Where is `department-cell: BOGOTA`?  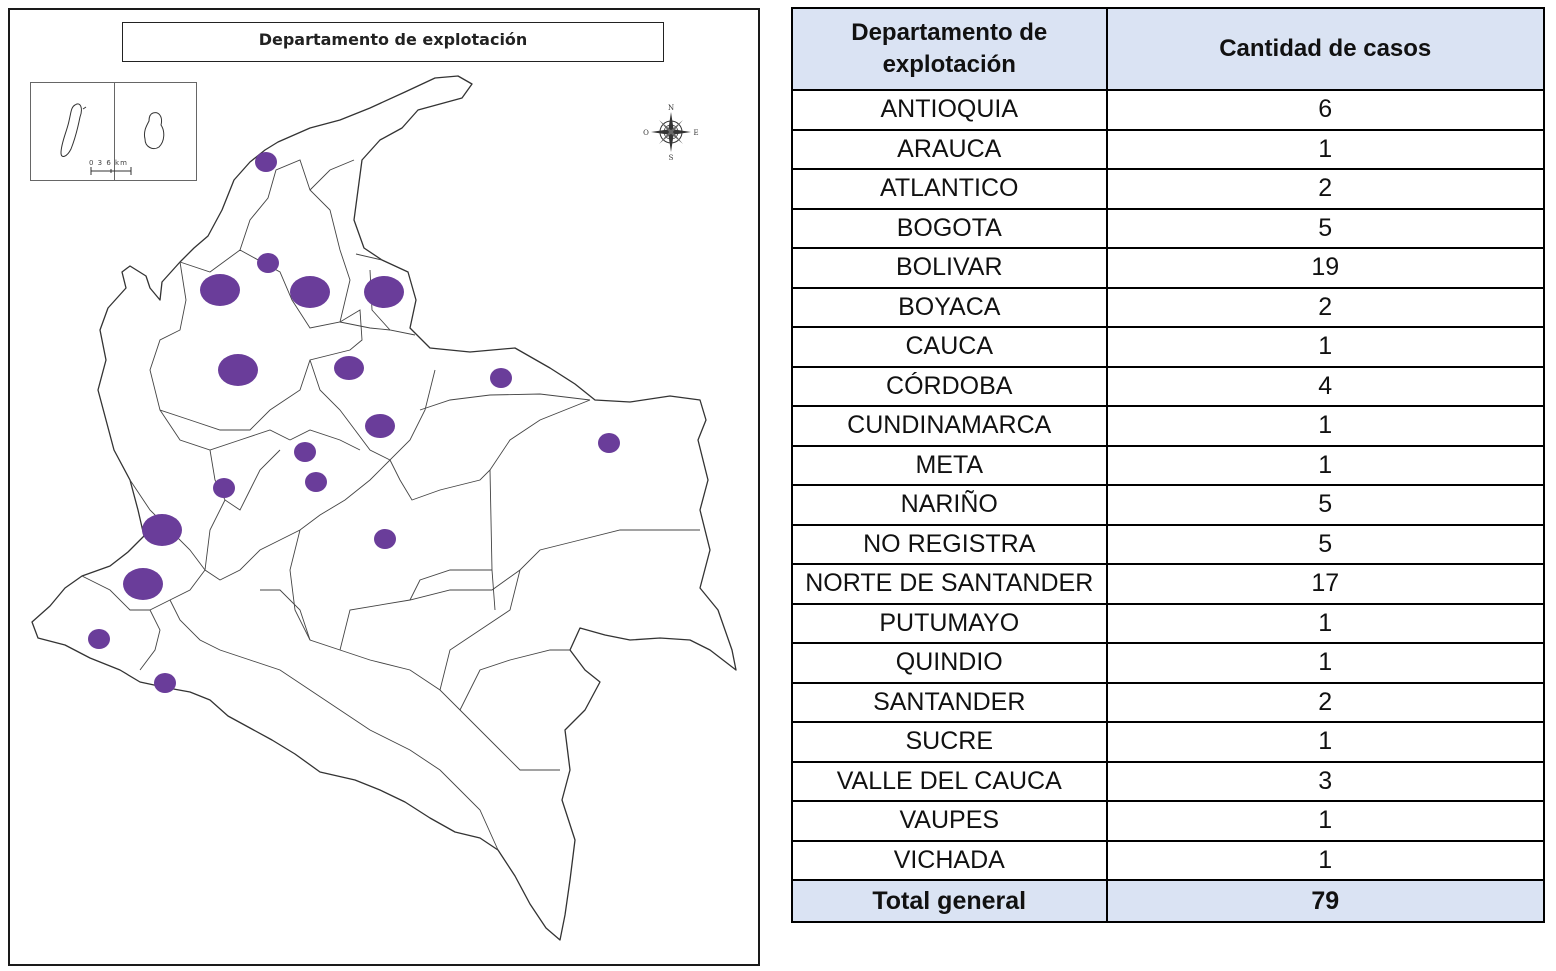
department-cell: BOGOTA is located at coordinates (949, 228).